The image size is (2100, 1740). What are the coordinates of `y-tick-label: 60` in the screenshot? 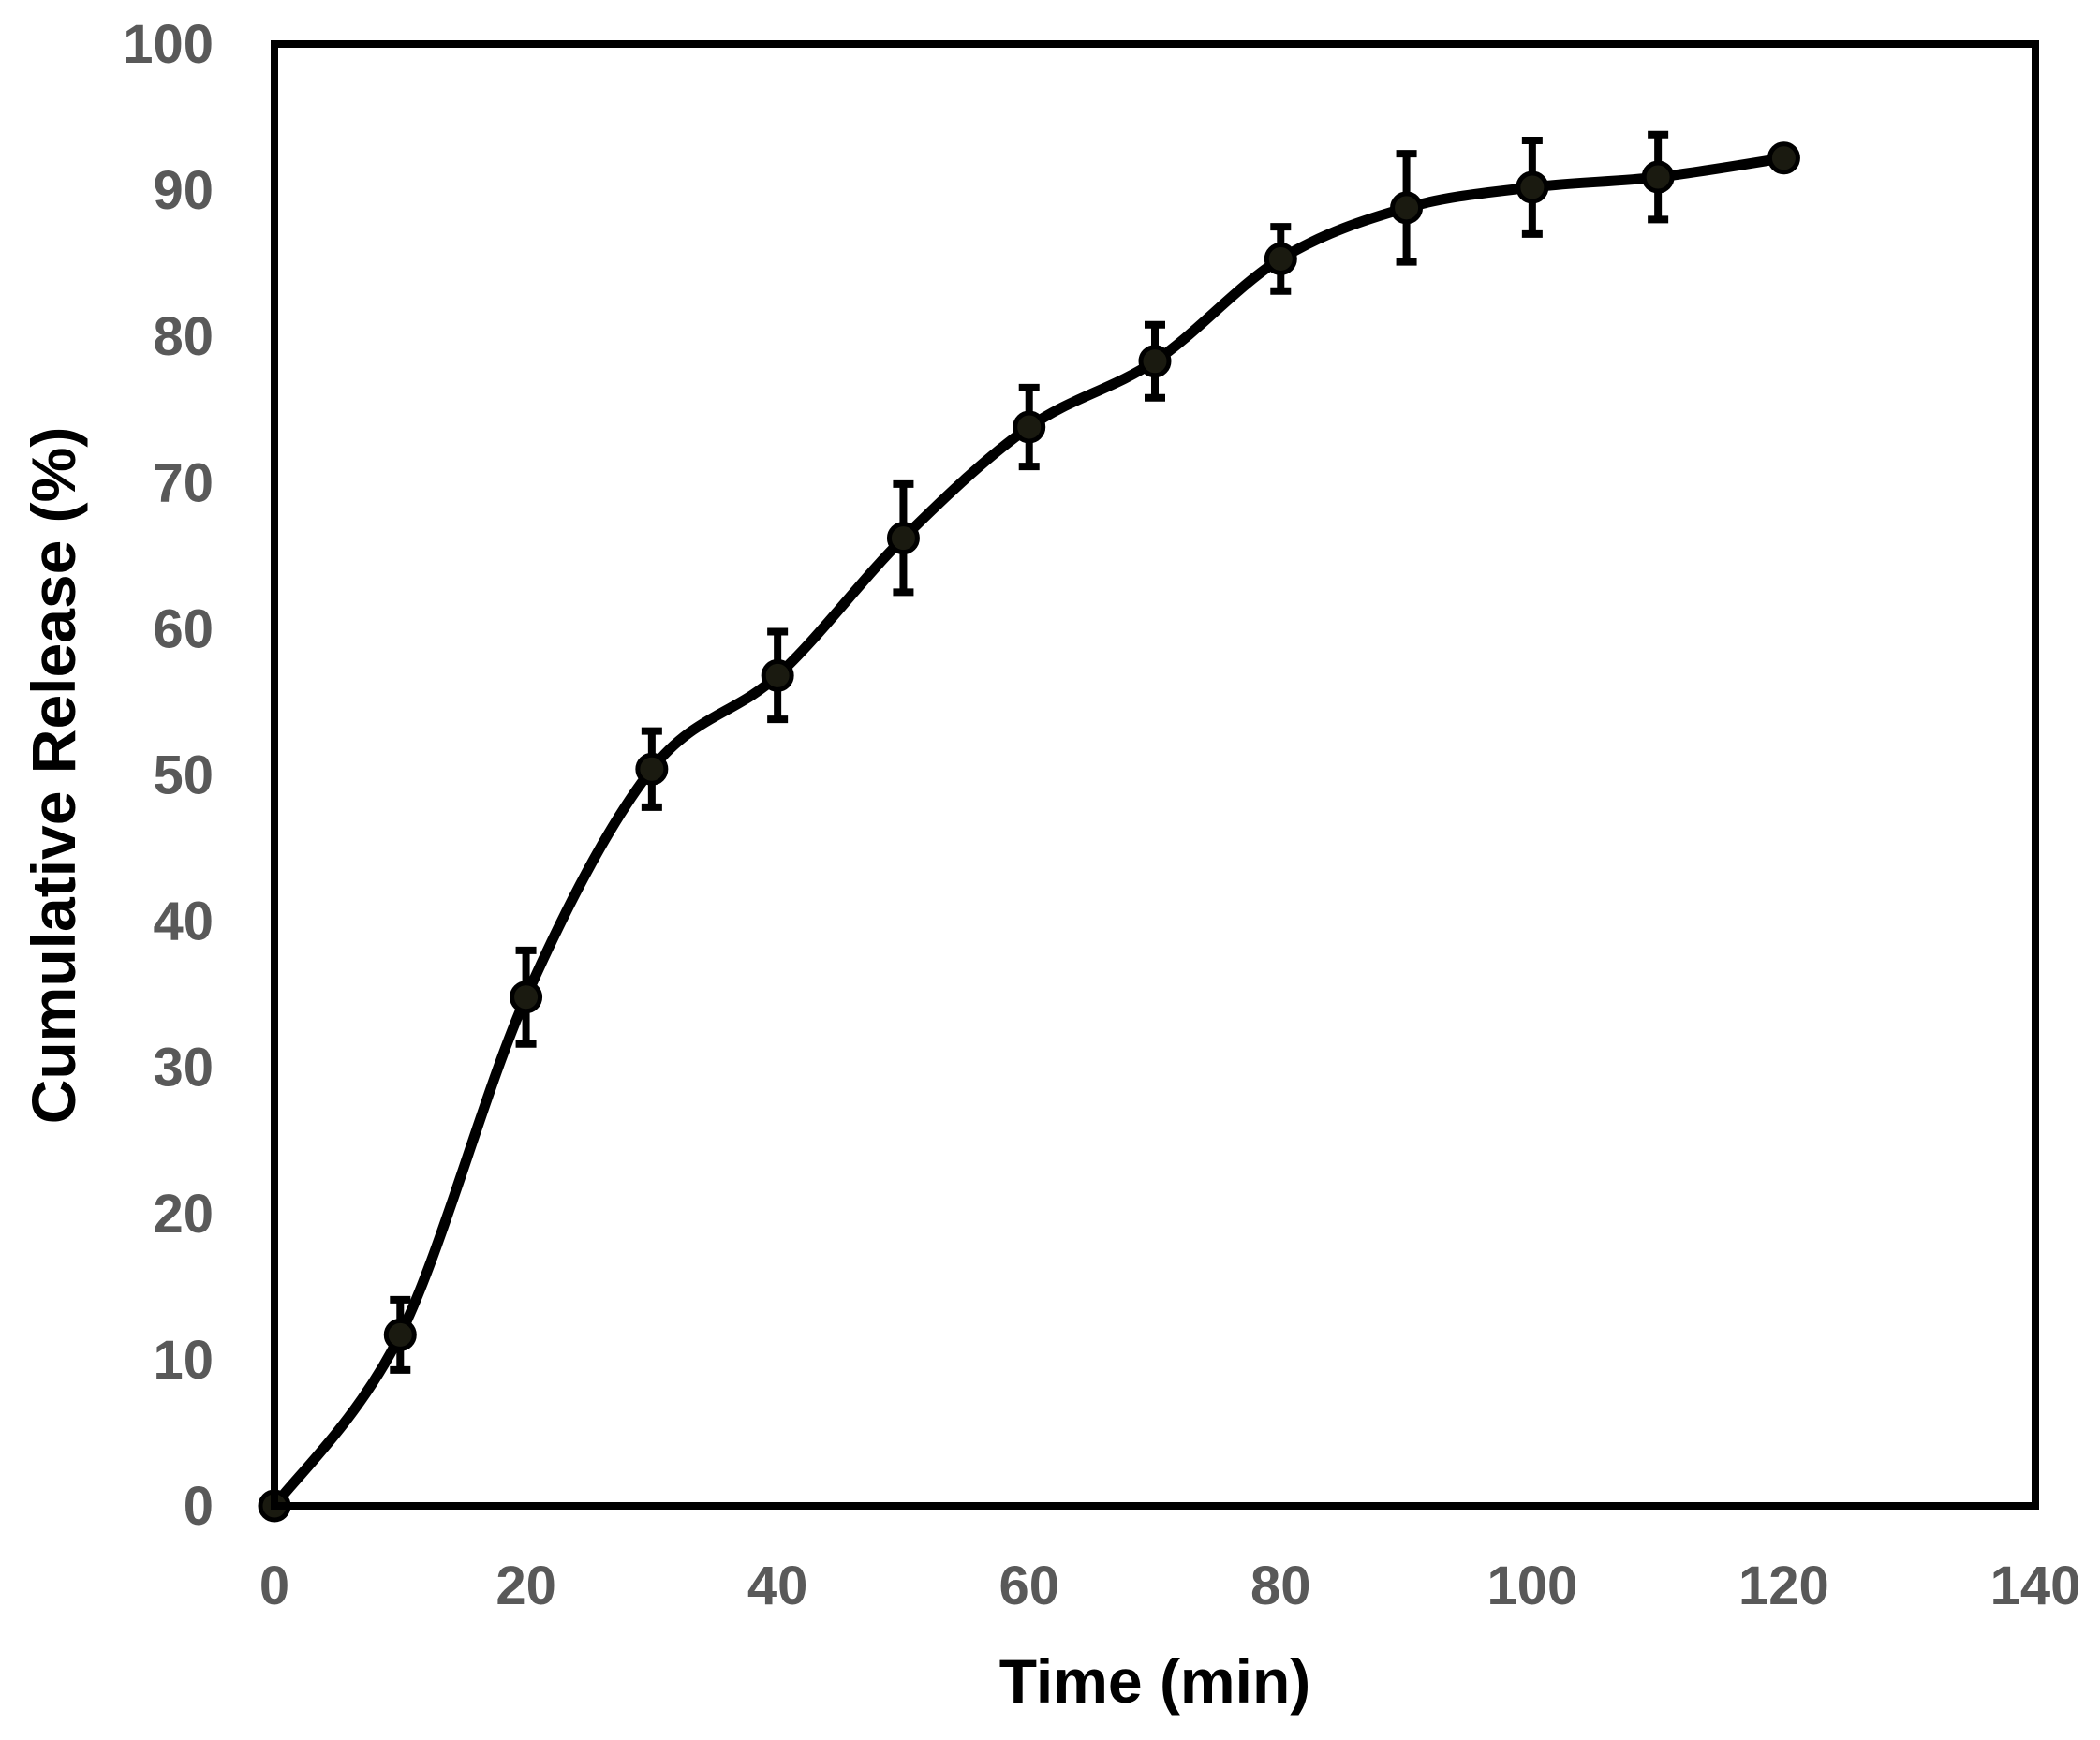 It's located at (184, 628).